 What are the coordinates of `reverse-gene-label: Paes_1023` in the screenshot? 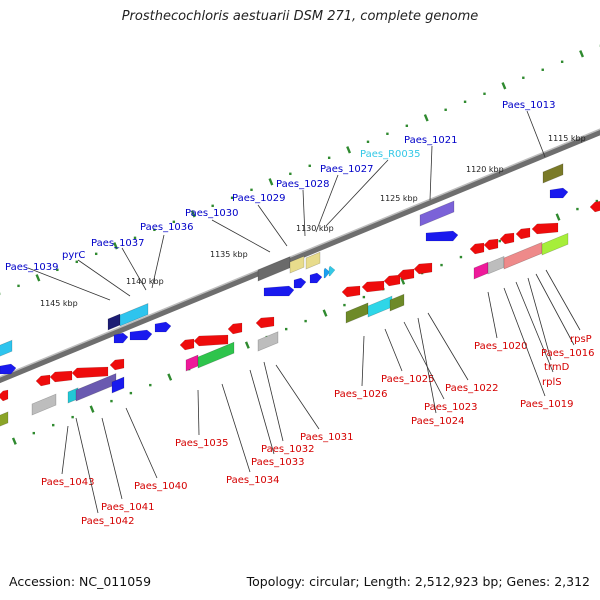 It's located at (451, 407).